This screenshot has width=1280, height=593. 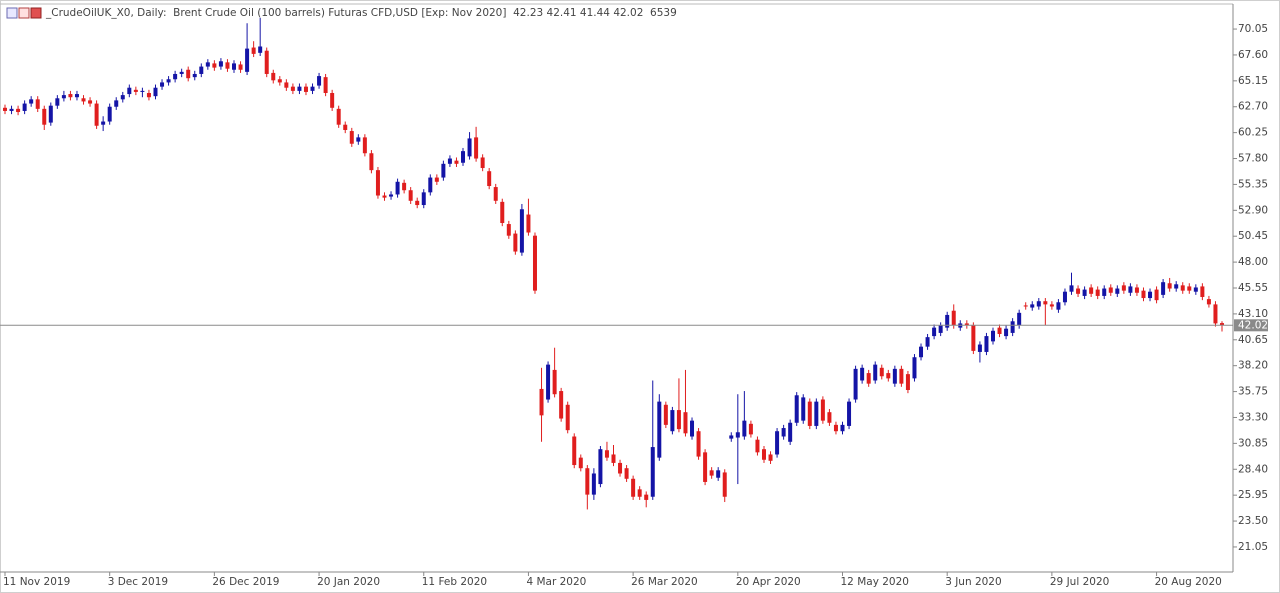 What do you see at coordinates (973, 582) in the screenshot?
I see `x-tick-label: 3 Jun 2020` at bounding box center [973, 582].